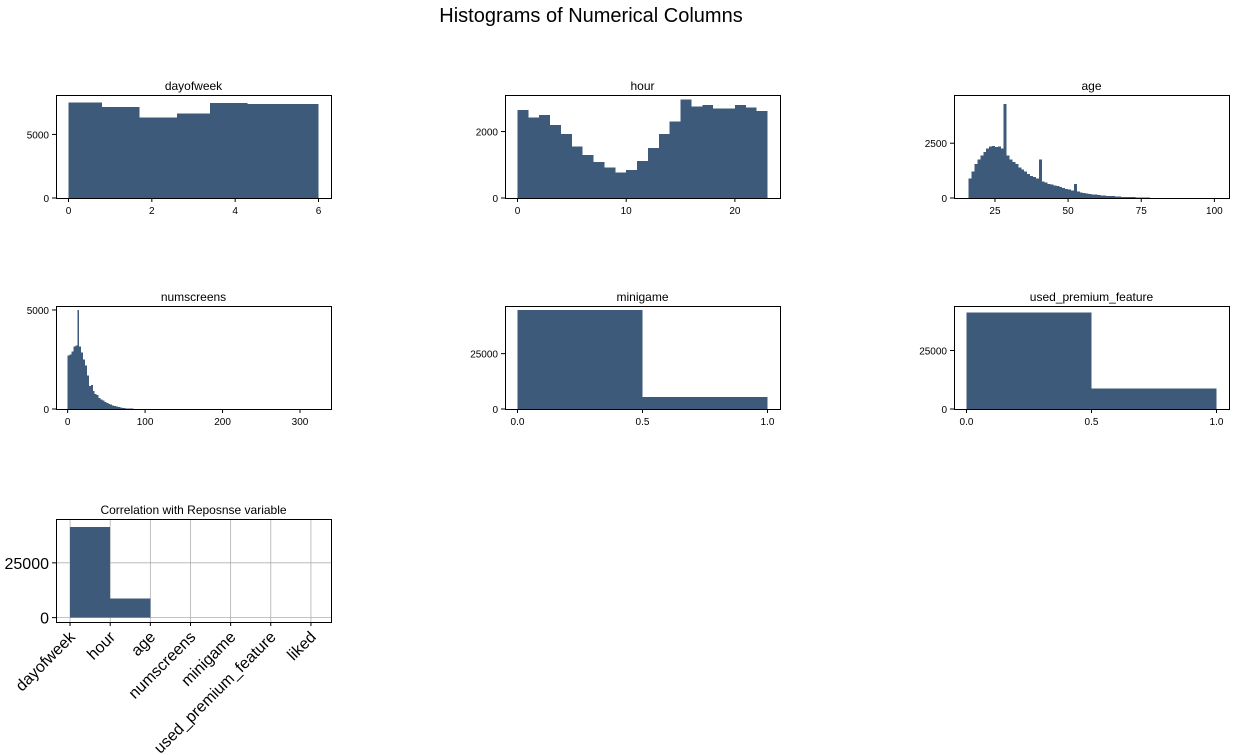 The width and height of the screenshot is (1235, 755). I want to click on panel-numscreens: numscreens 0 5000 0 100 200 300, so click(179, 359).